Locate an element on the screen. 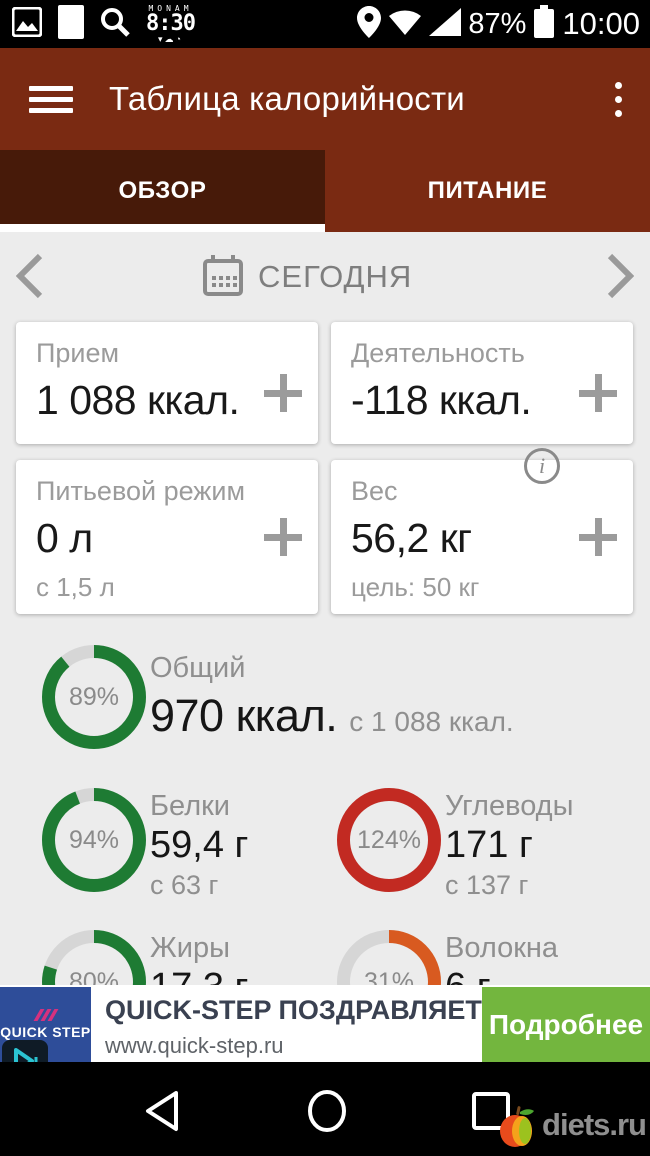 The height and width of the screenshot is (1156, 650). overflow-menu-icon is located at coordinates (618, 99).